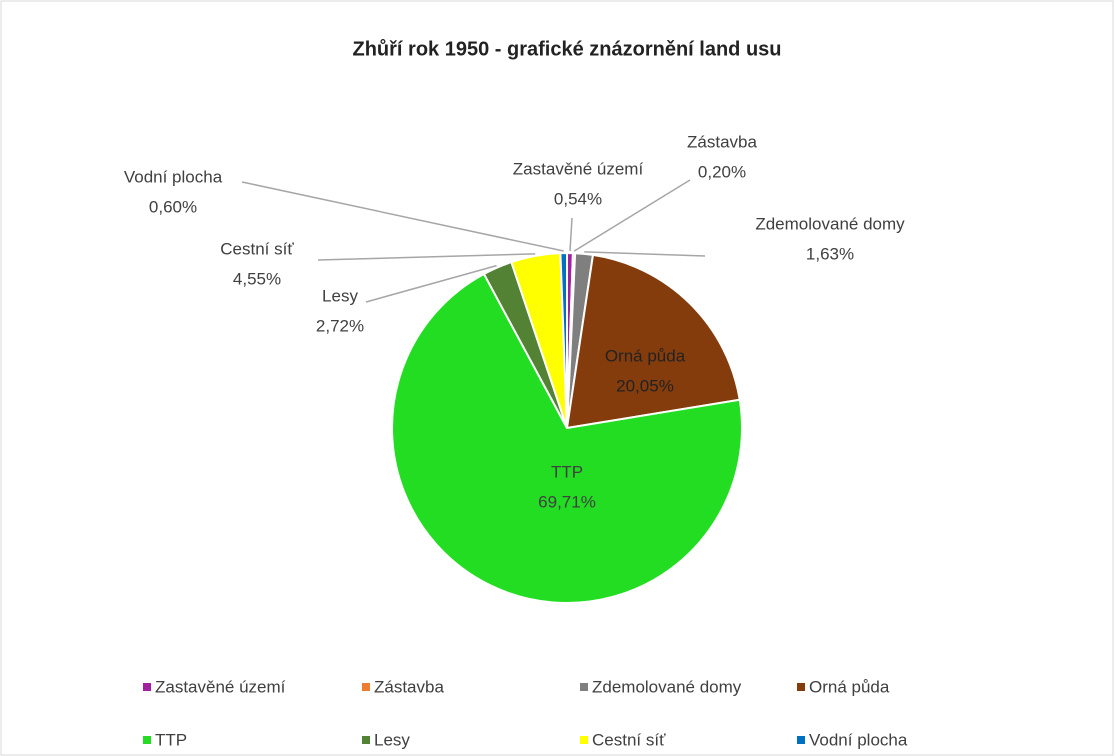 This screenshot has width=1116, height=756. I want to click on data-label-name: Zastavěné území, so click(578, 168).